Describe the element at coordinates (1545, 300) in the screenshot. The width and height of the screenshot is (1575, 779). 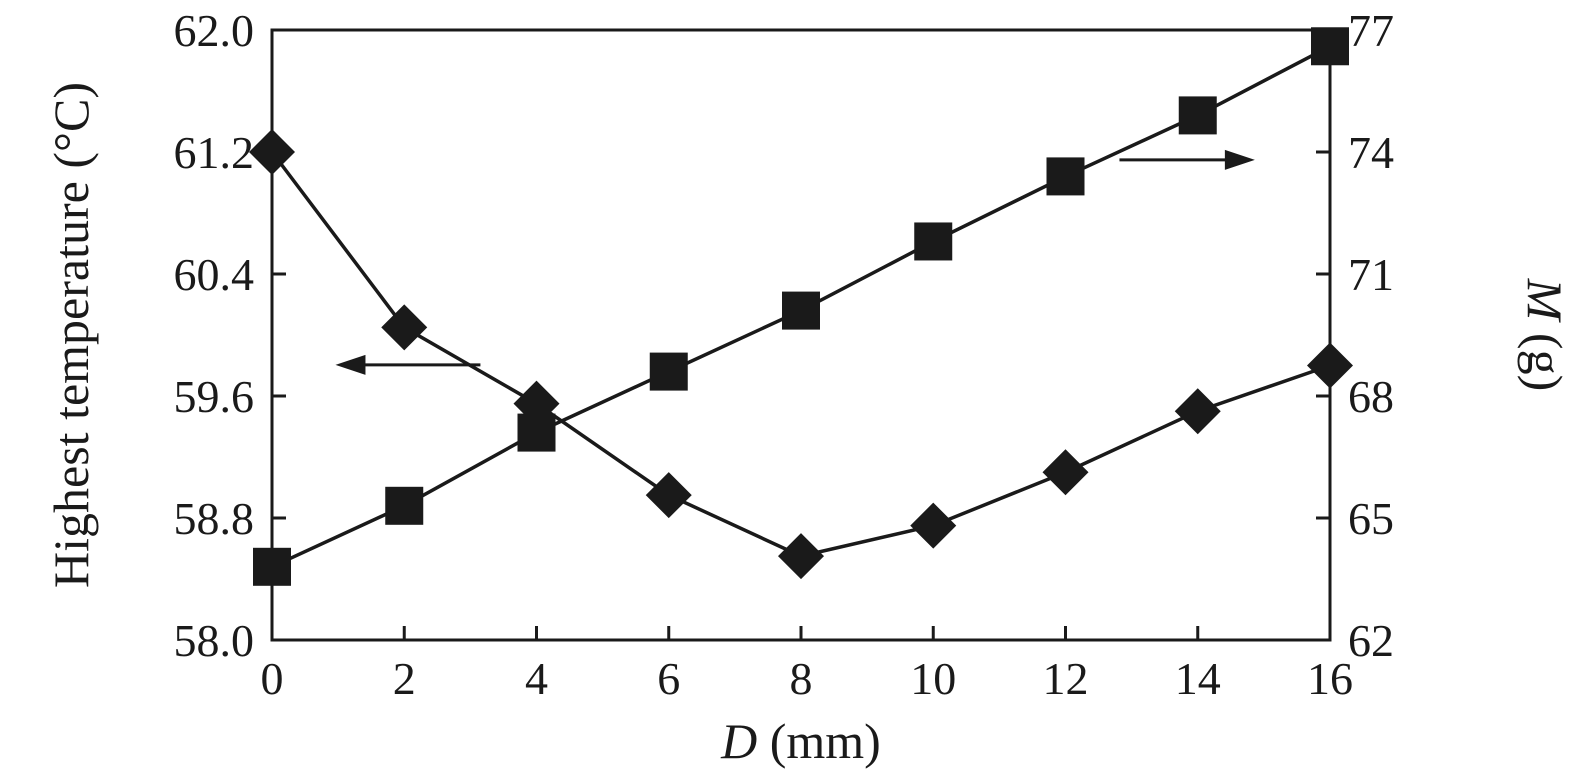
I see `right-axis-title-symbol: M` at that location.